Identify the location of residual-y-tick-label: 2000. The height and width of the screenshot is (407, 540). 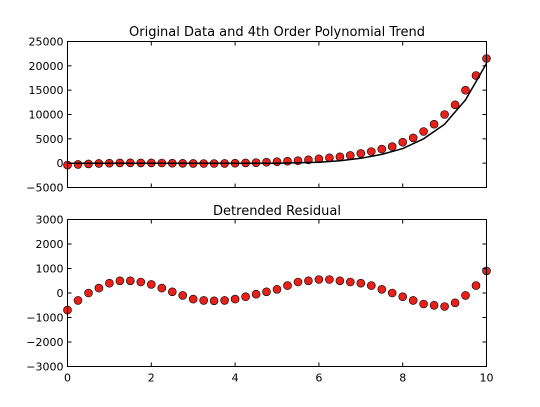
(50, 244).